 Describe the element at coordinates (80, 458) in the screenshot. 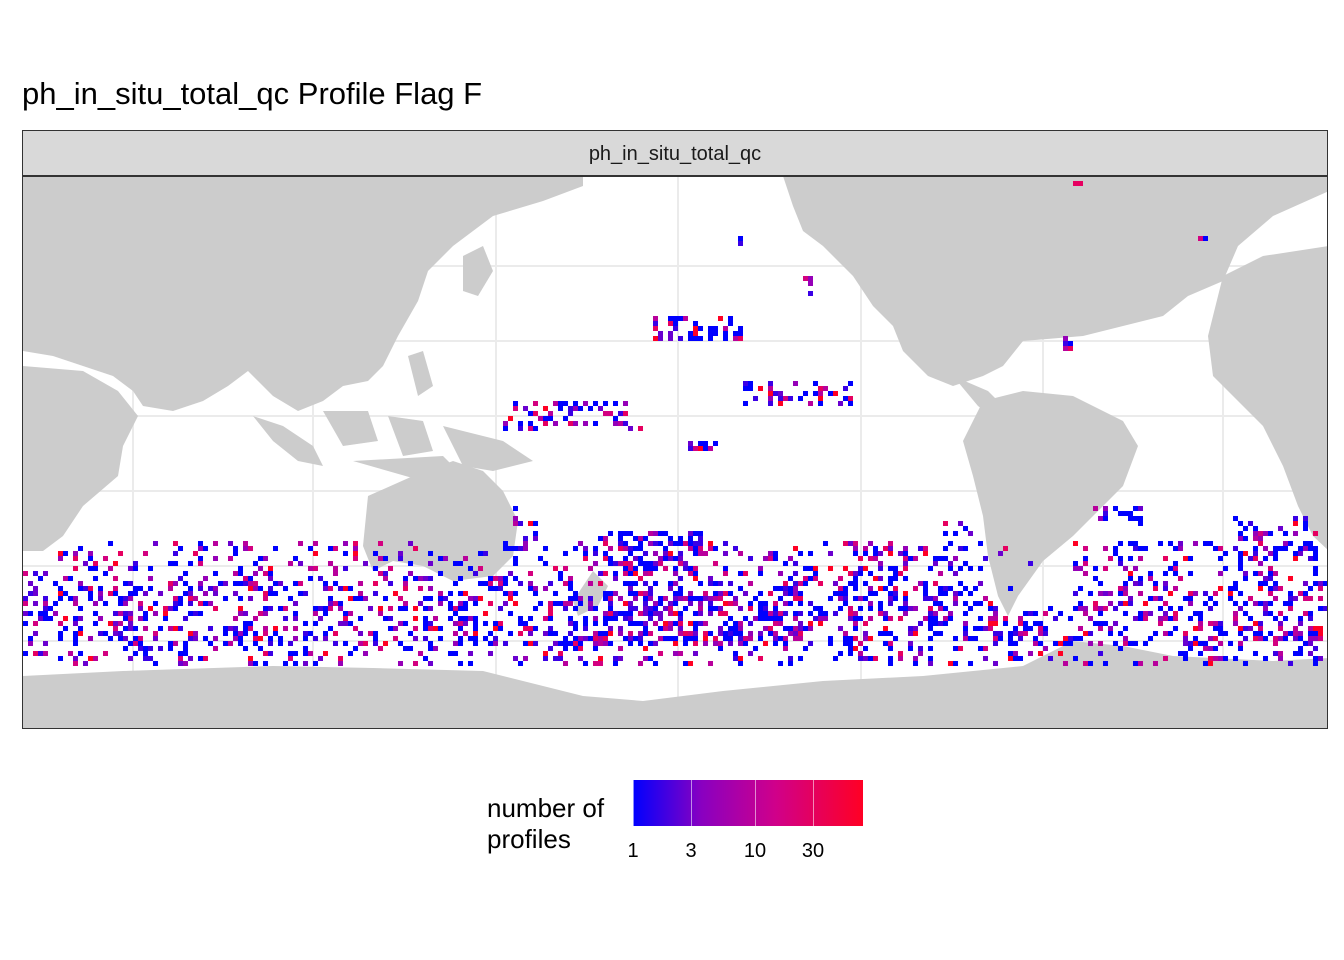

I see `land-africa` at that location.